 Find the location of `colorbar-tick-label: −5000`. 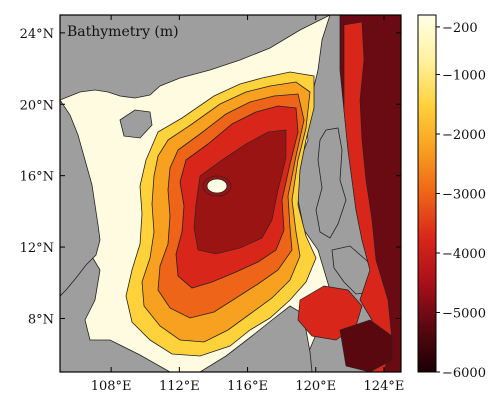

colorbar-tick-label: −5000 is located at coordinates (464, 314).